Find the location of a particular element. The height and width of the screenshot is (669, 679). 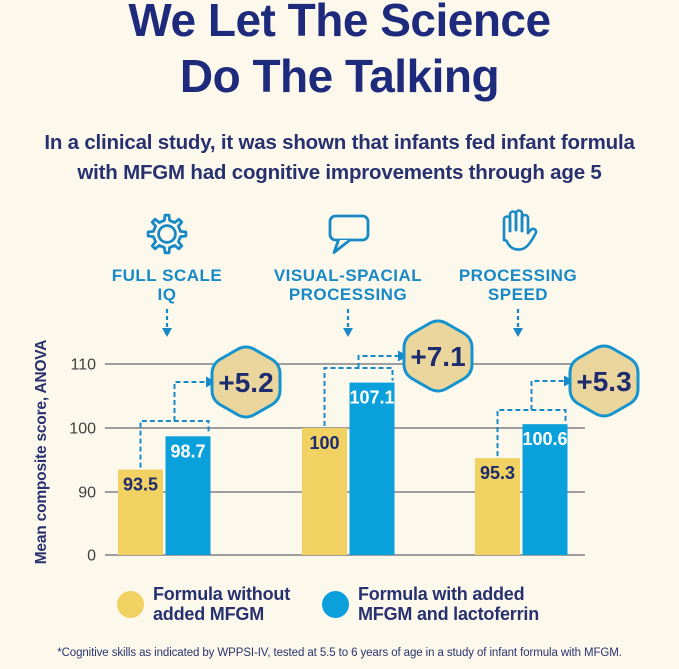

legend-item-with-mfgm: Formula with added MFGM and lactoferrin is located at coordinates (430, 604).